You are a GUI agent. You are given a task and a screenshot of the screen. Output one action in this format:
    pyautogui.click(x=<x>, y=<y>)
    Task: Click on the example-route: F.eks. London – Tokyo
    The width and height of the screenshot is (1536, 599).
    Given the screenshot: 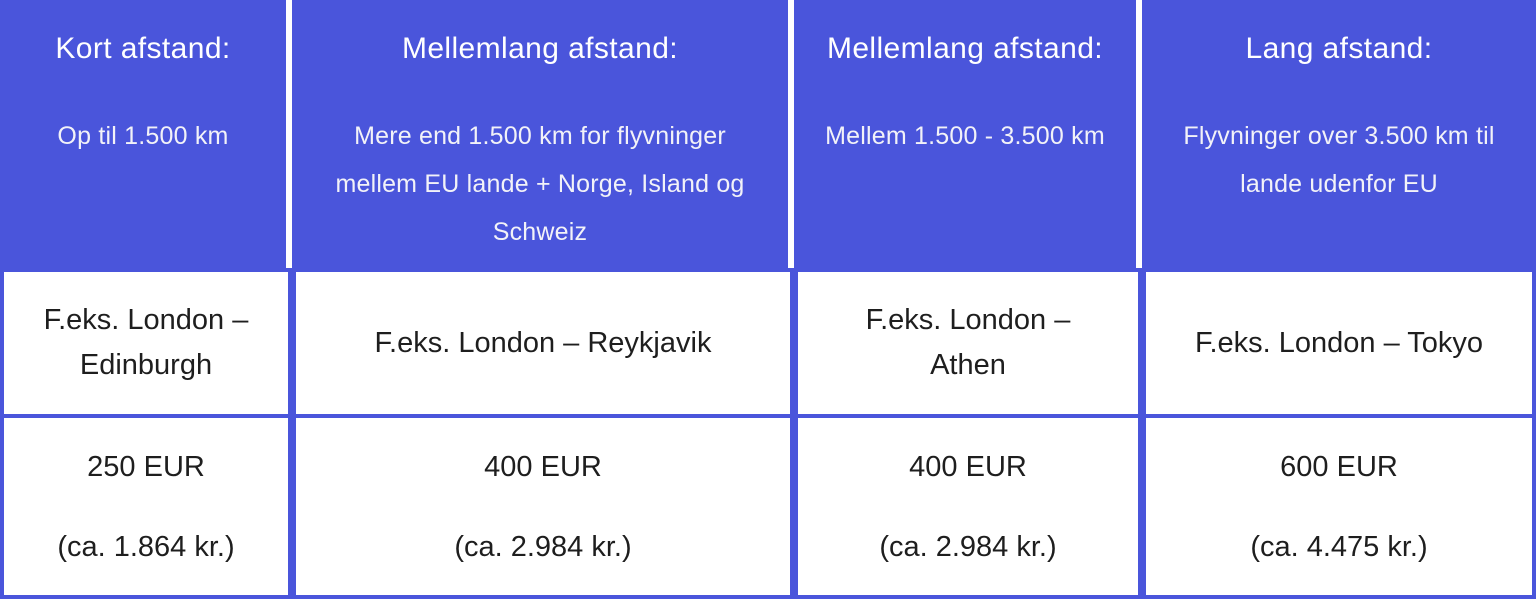 What is the action you would take?
    pyautogui.click(x=1339, y=342)
    